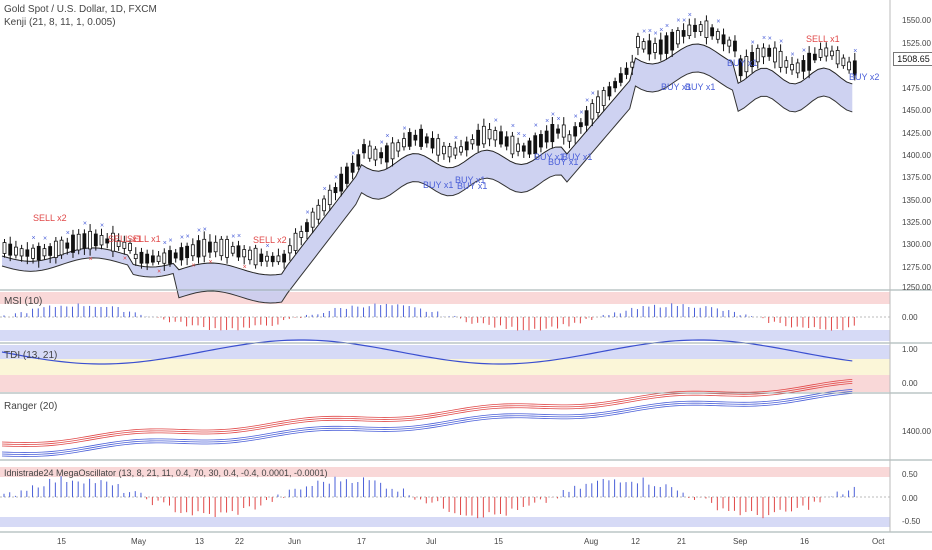 The width and height of the screenshot is (932, 550). Describe the element at coordinates (910, 383) in the screenshot. I see `tdi-axis-tick: 0.00` at that location.